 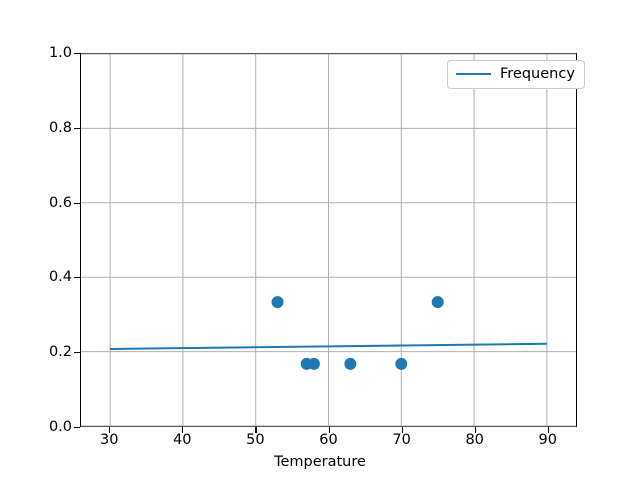 I want to click on x-tick-label: 60, so click(x=328, y=440).